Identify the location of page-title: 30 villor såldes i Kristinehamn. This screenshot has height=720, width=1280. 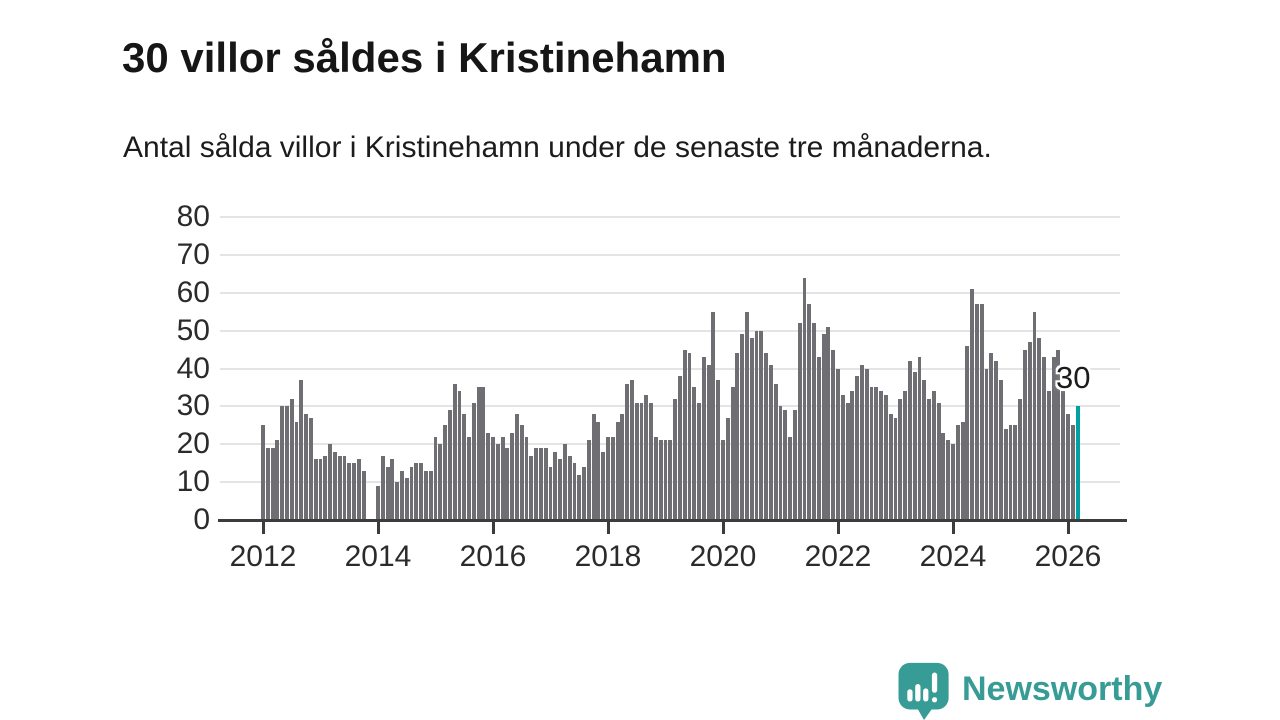
(424, 58).